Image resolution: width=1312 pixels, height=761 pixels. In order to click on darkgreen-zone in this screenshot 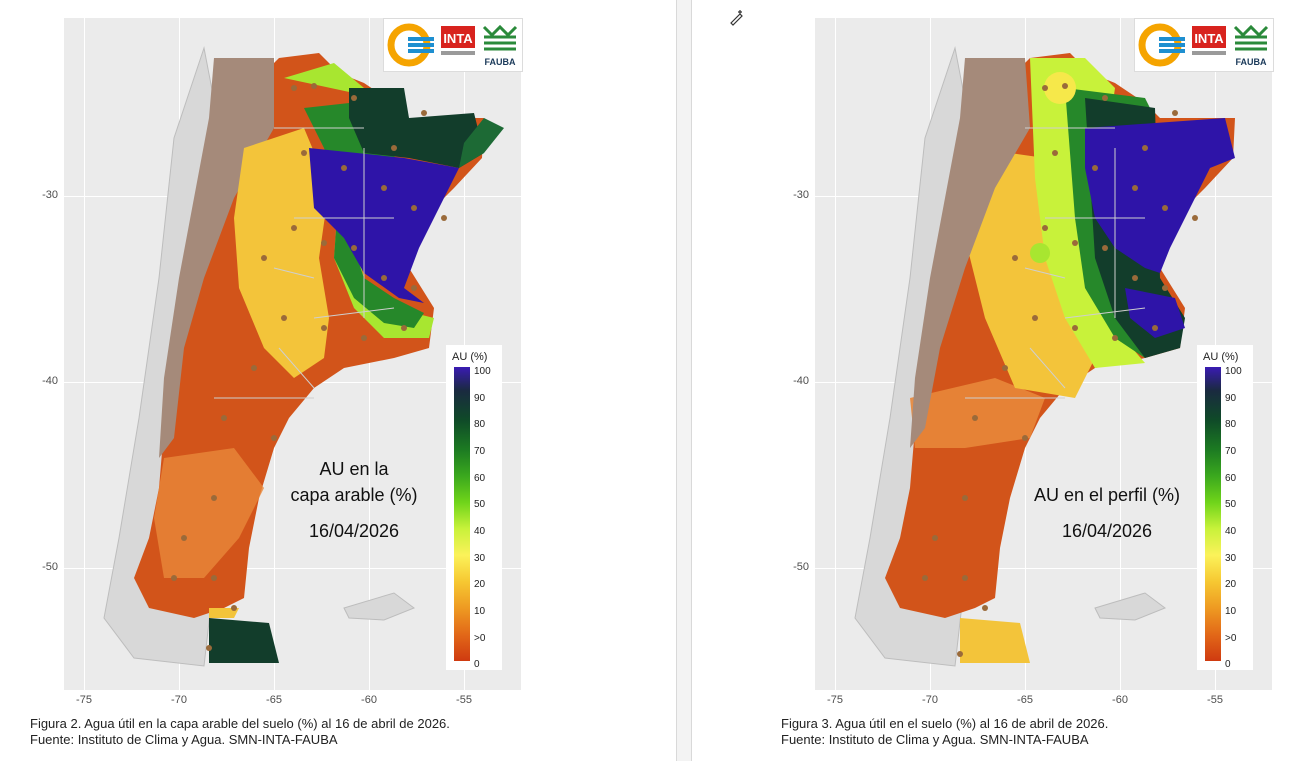, I will do `click(416, 128)`.